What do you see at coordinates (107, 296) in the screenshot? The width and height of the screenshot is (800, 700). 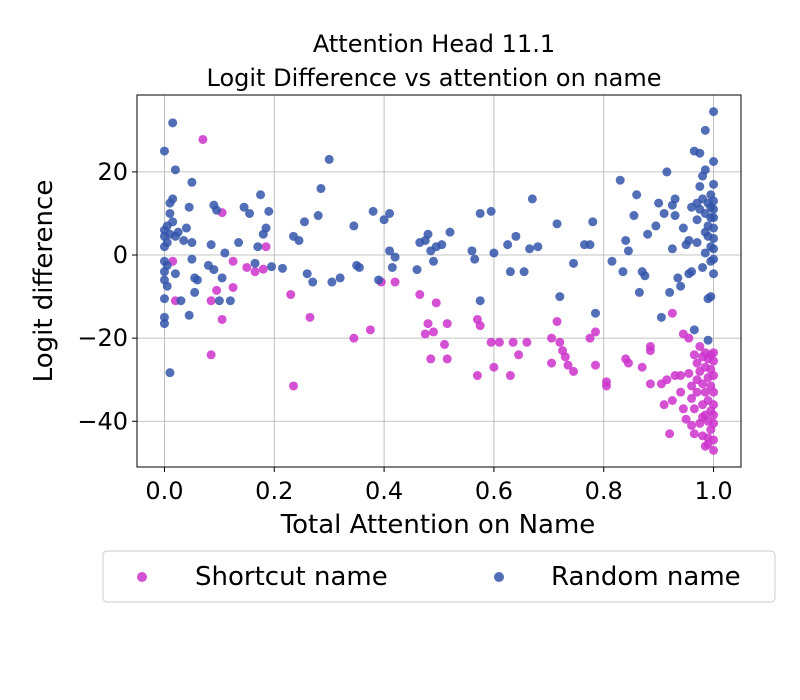 I see `y-axis-ticks: −40 −20 0 20` at bounding box center [107, 296].